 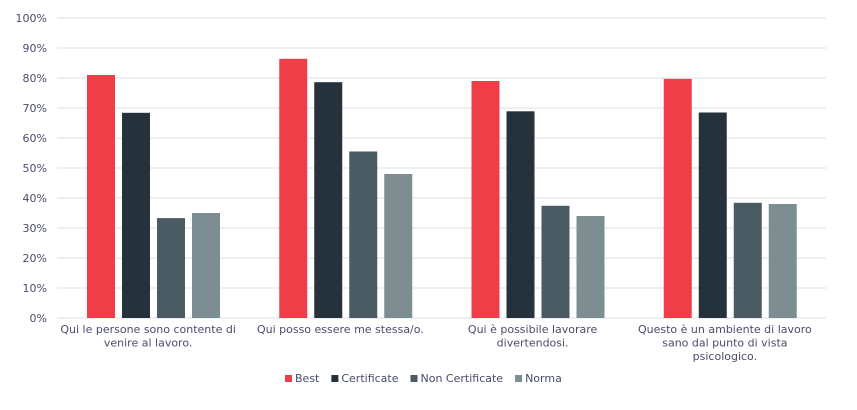 I want to click on legend-label: Best, so click(x=307, y=378).